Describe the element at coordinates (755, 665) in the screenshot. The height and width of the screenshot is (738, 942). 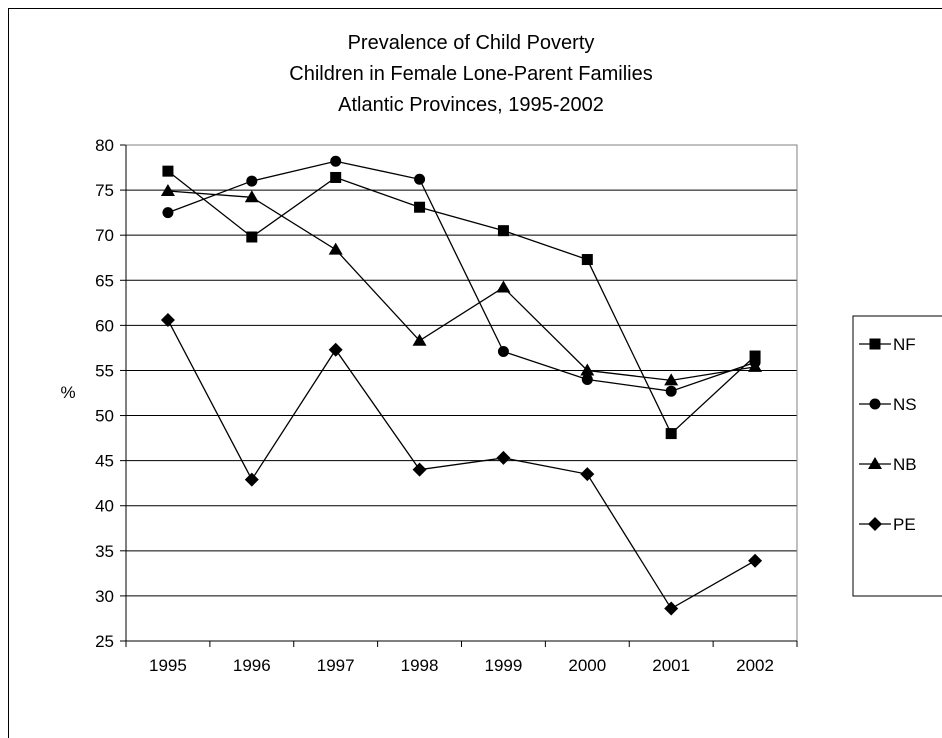
I see `x-tick-label: 2002` at that location.